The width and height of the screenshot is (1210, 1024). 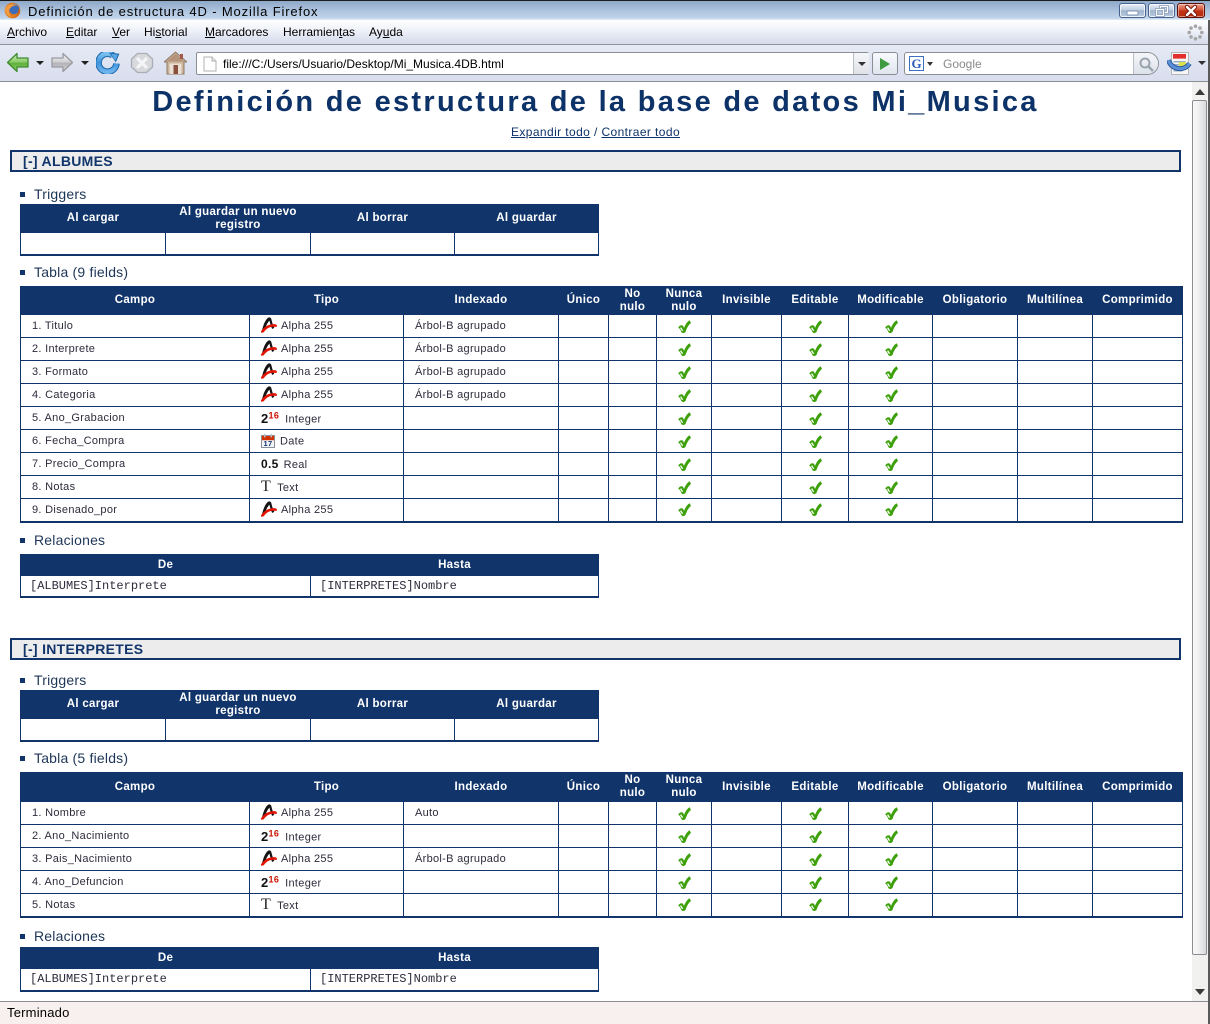 I want to click on svg-text: G, so click(x=916, y=63).